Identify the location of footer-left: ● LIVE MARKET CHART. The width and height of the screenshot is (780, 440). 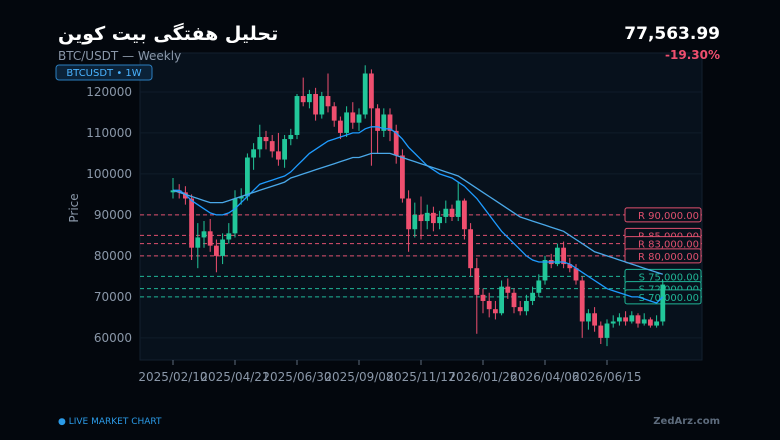
(110, 422).